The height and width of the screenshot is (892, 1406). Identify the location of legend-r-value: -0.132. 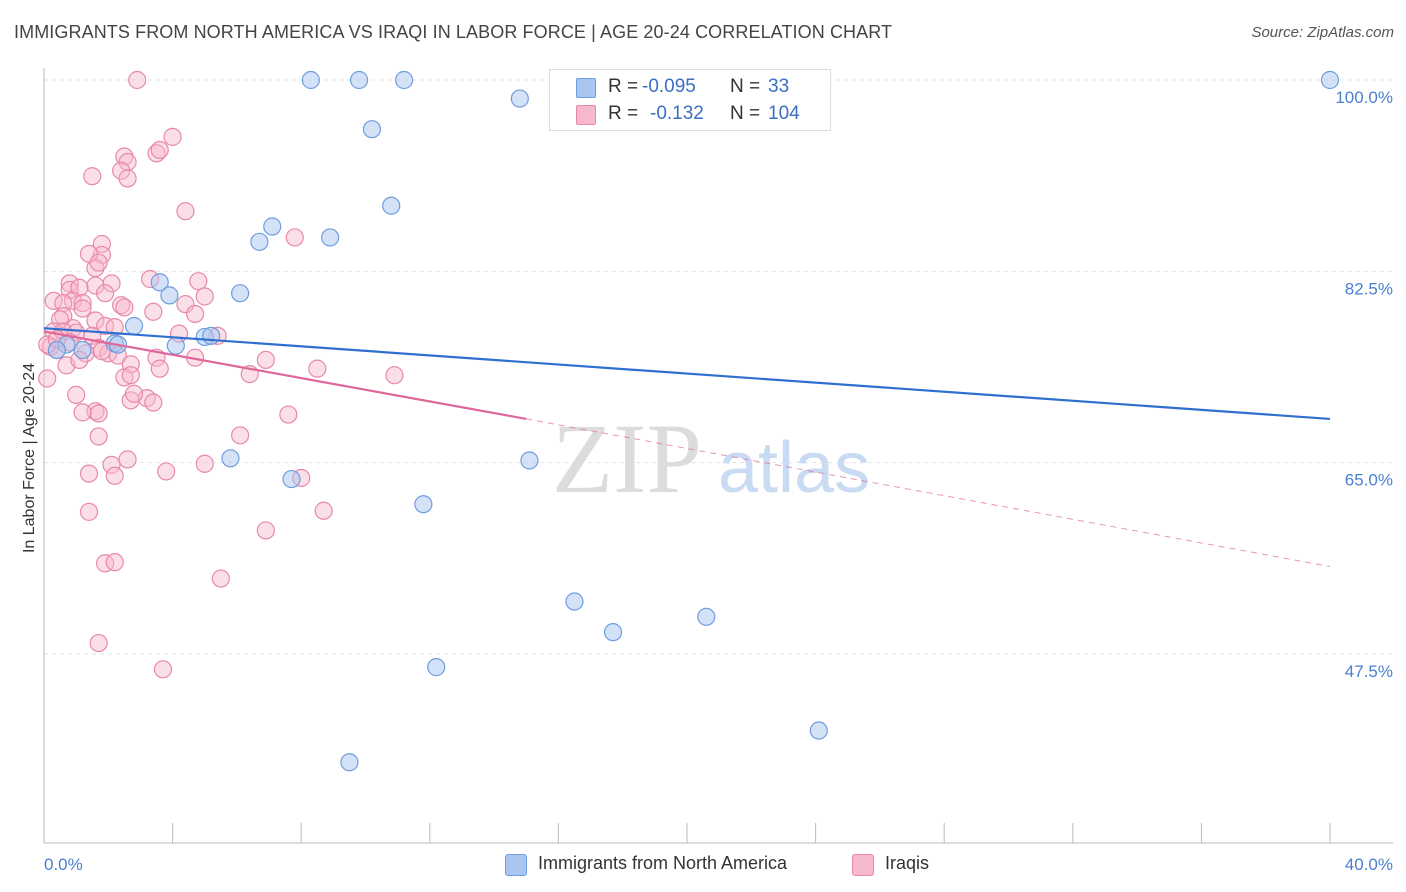
(677, 113).